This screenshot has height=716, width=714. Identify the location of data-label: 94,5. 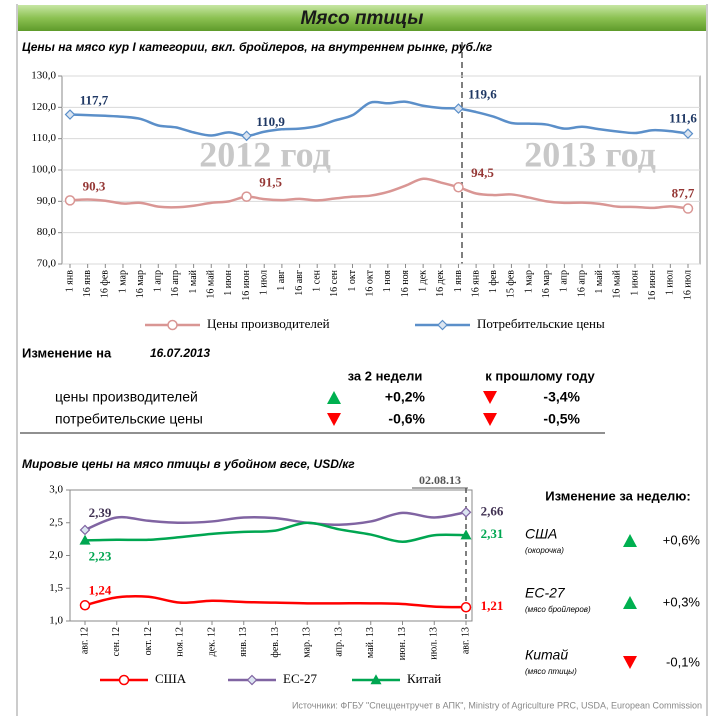
(482, 172).